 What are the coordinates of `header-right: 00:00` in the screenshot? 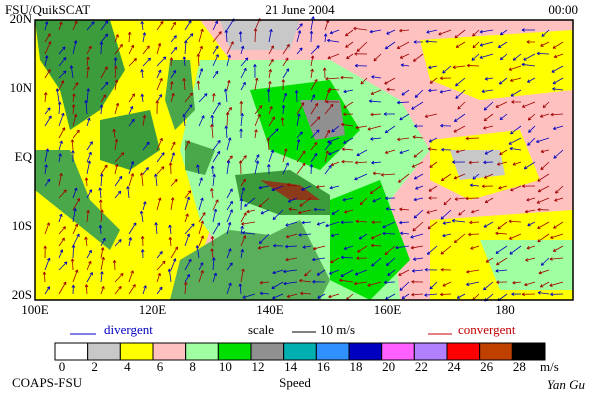 It's located at (563, 9).